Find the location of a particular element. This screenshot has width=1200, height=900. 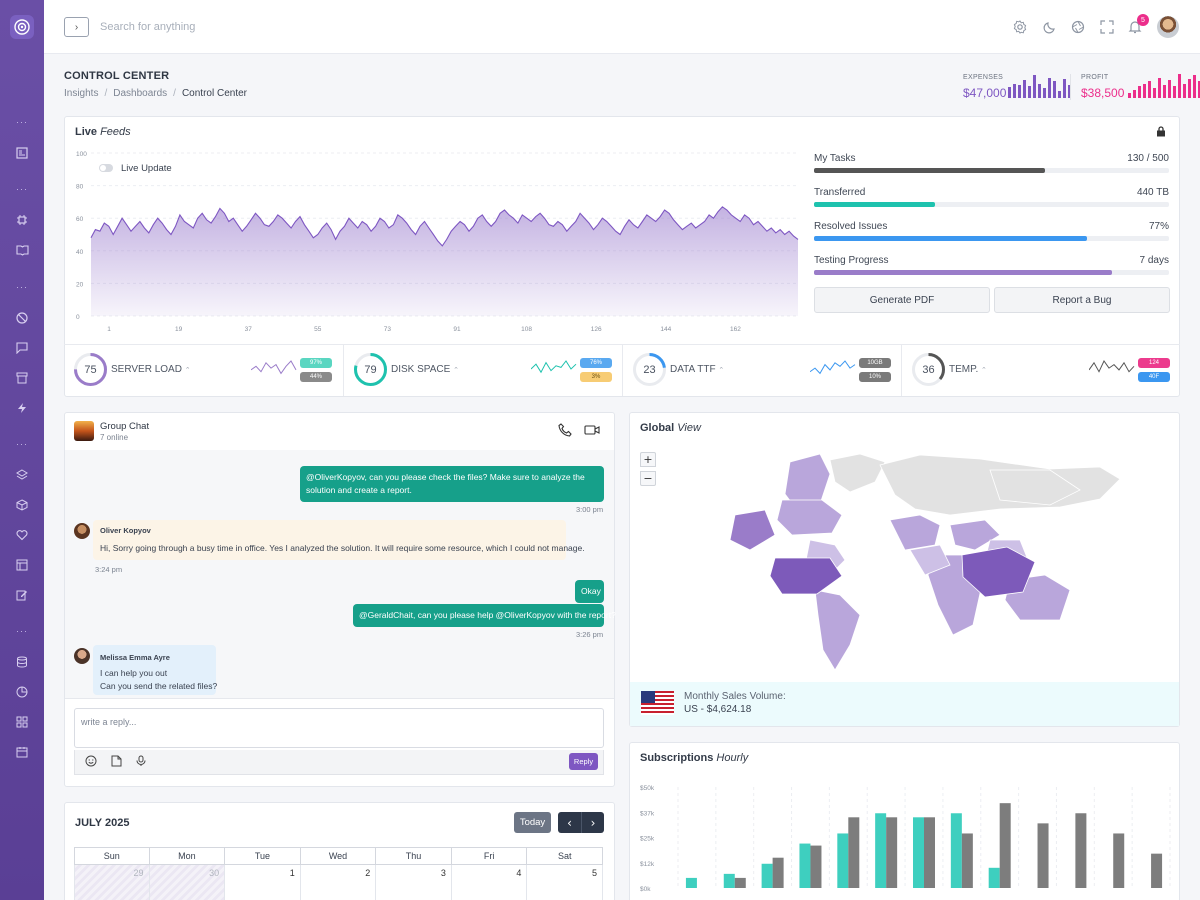

metric-disk-space: 79 DISK SPACE ⌃ 76% 3% is located at coordinates (482, 370).